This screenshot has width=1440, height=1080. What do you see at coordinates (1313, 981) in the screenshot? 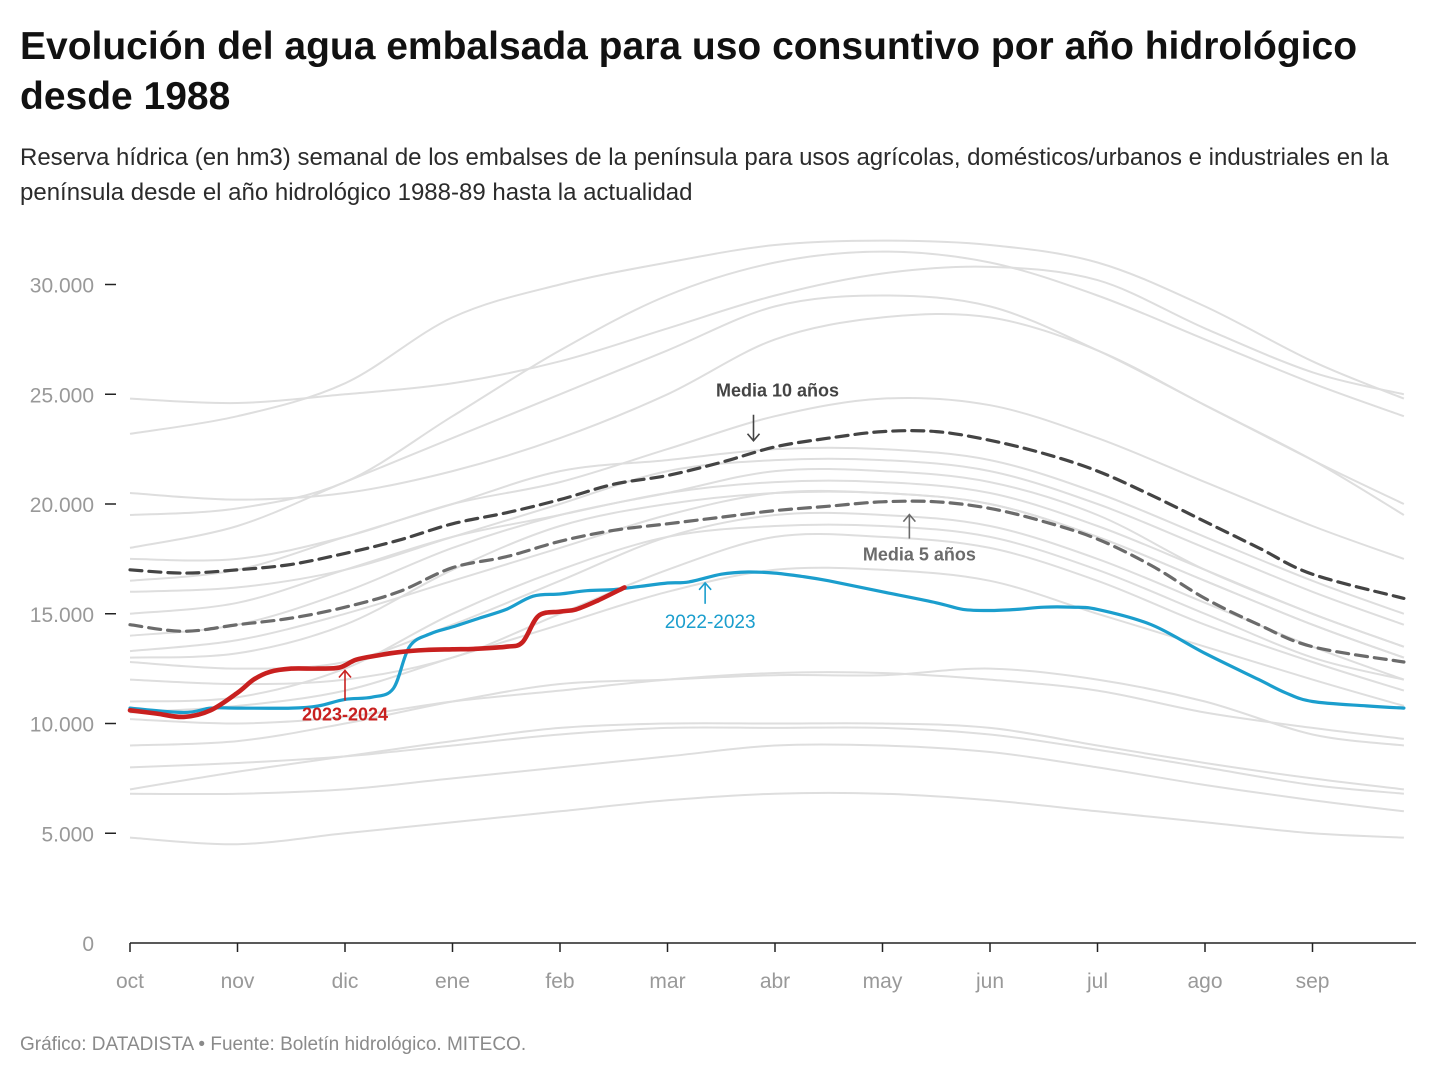
I see `x-tick-label: sep` at bounding box center [1313, 981].